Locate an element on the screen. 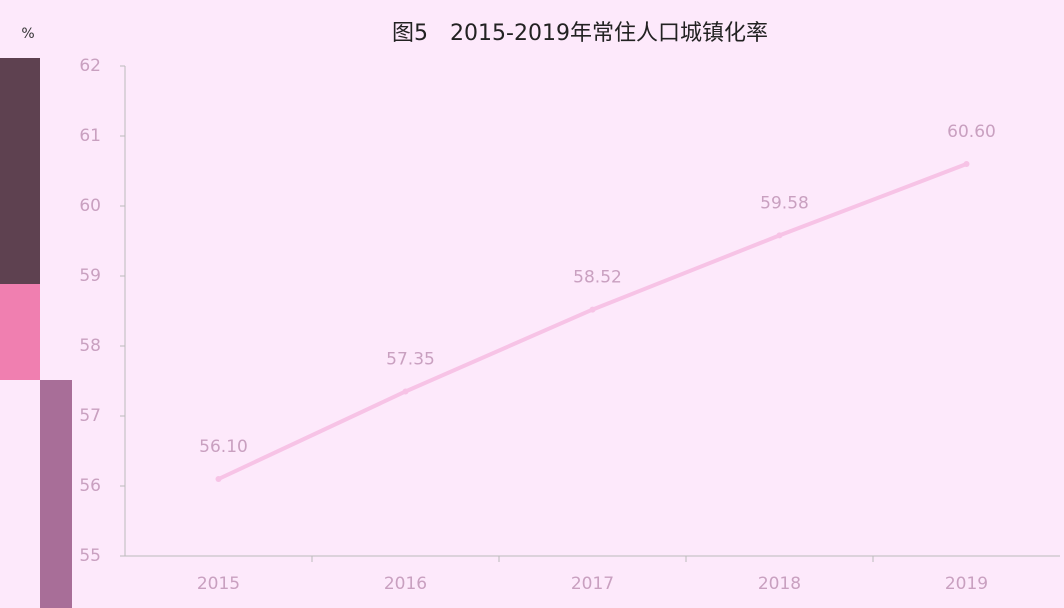 The image size is (1064, 608). x-tick-label: 2018 is located at coordinates (779, 584).